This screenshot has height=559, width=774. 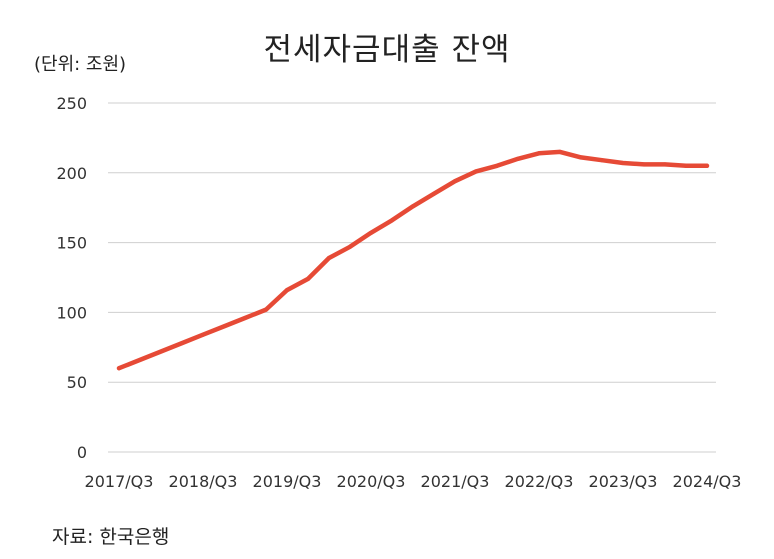 I want to click on y-tick-label: 100, so click(x=71, y=312).